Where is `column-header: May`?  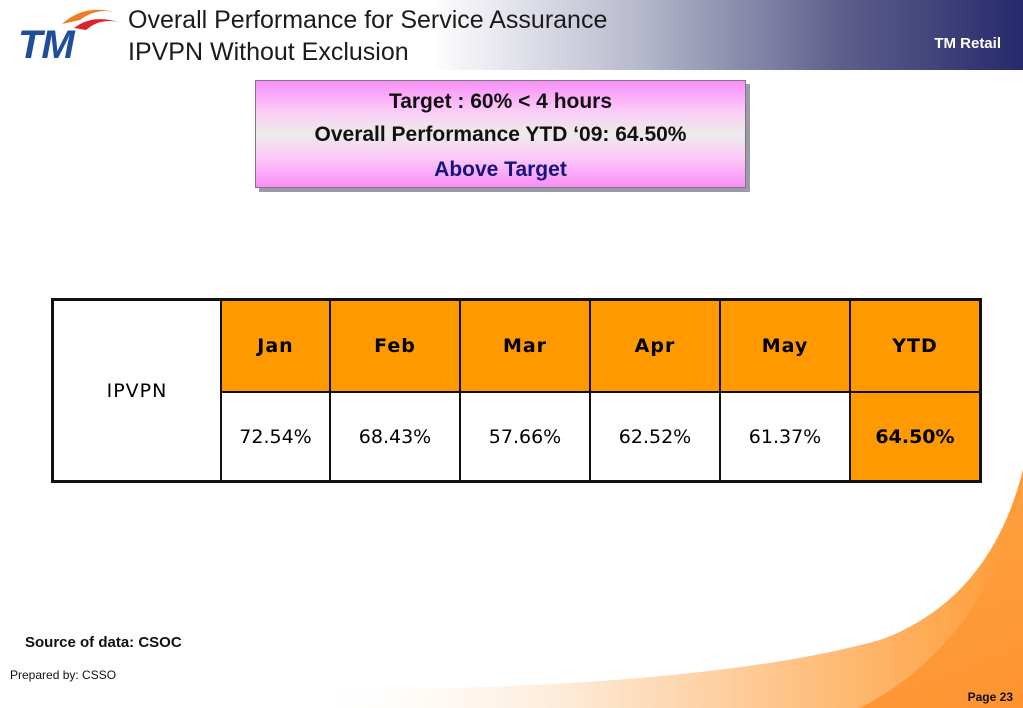
column-header: May is located at coordinates (785, 345).